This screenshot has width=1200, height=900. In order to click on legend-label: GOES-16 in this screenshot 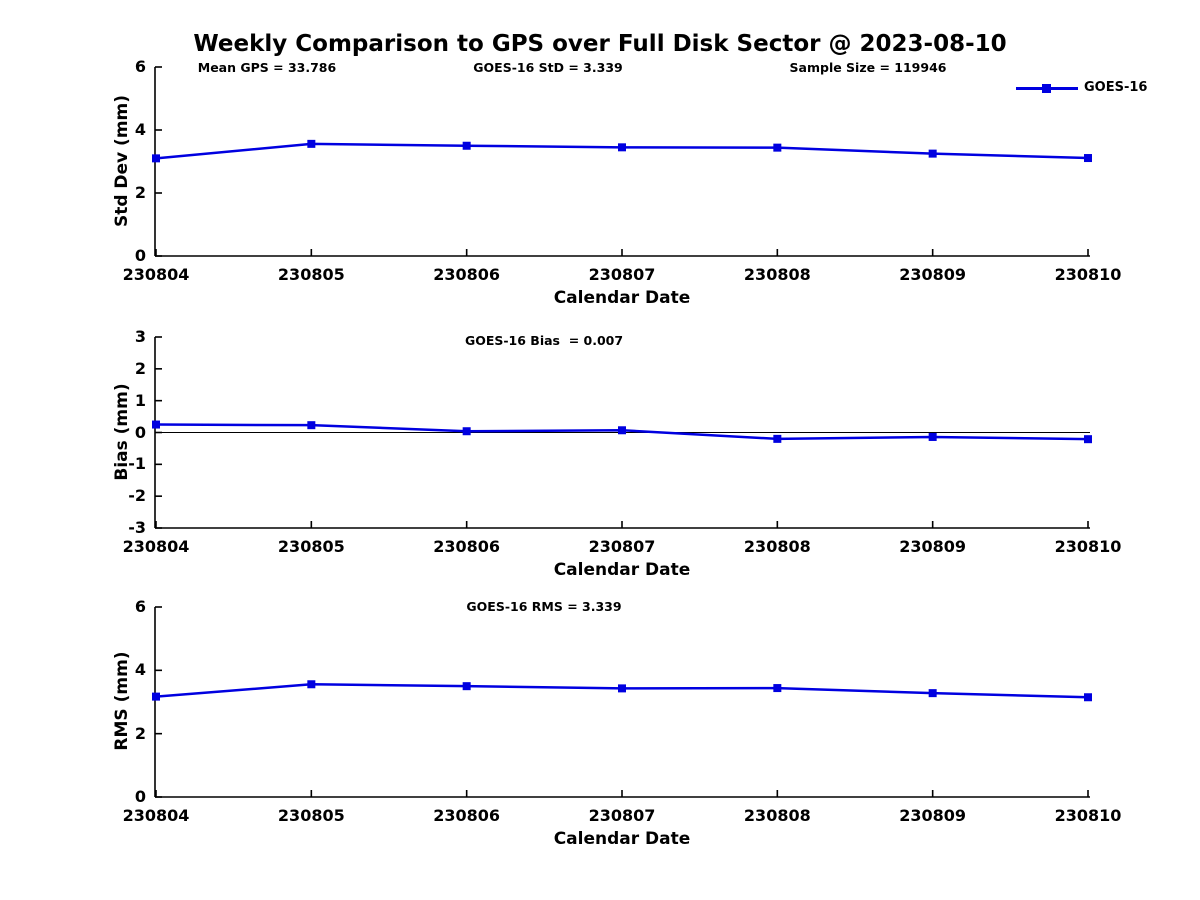, I will do `click(1116, 87)`.